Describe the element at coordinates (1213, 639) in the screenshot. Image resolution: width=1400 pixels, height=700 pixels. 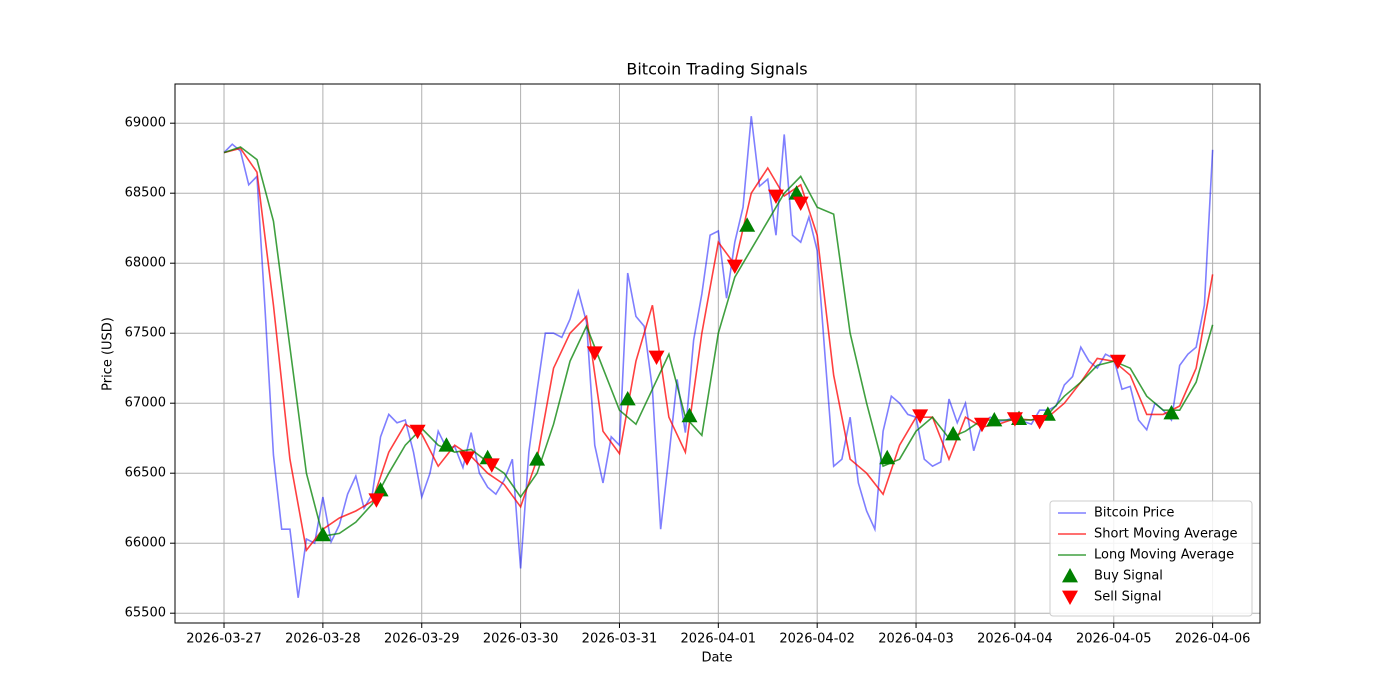
I see `x-tick-label: 2026-04-06` at that location.